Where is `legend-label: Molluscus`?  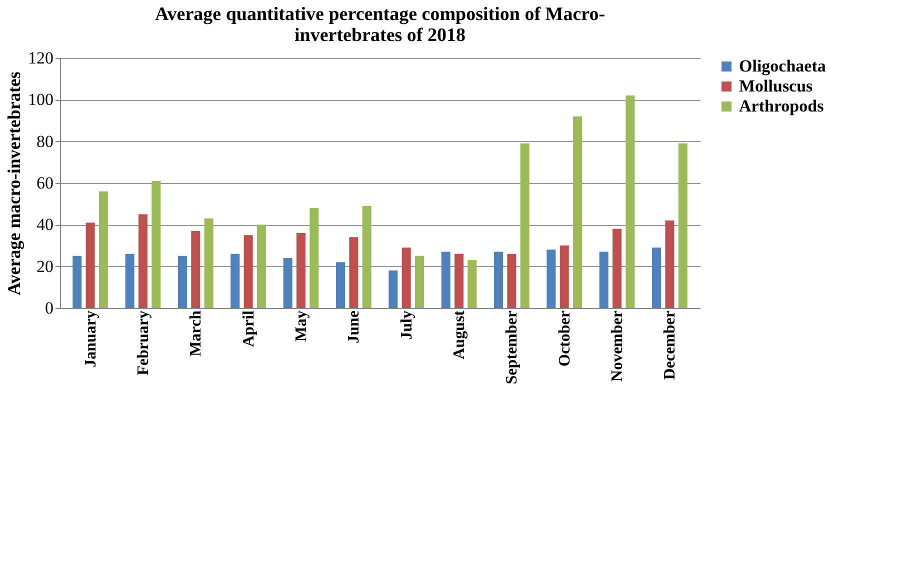 legend-label: Molluscus is located at coordinates (776, 86).